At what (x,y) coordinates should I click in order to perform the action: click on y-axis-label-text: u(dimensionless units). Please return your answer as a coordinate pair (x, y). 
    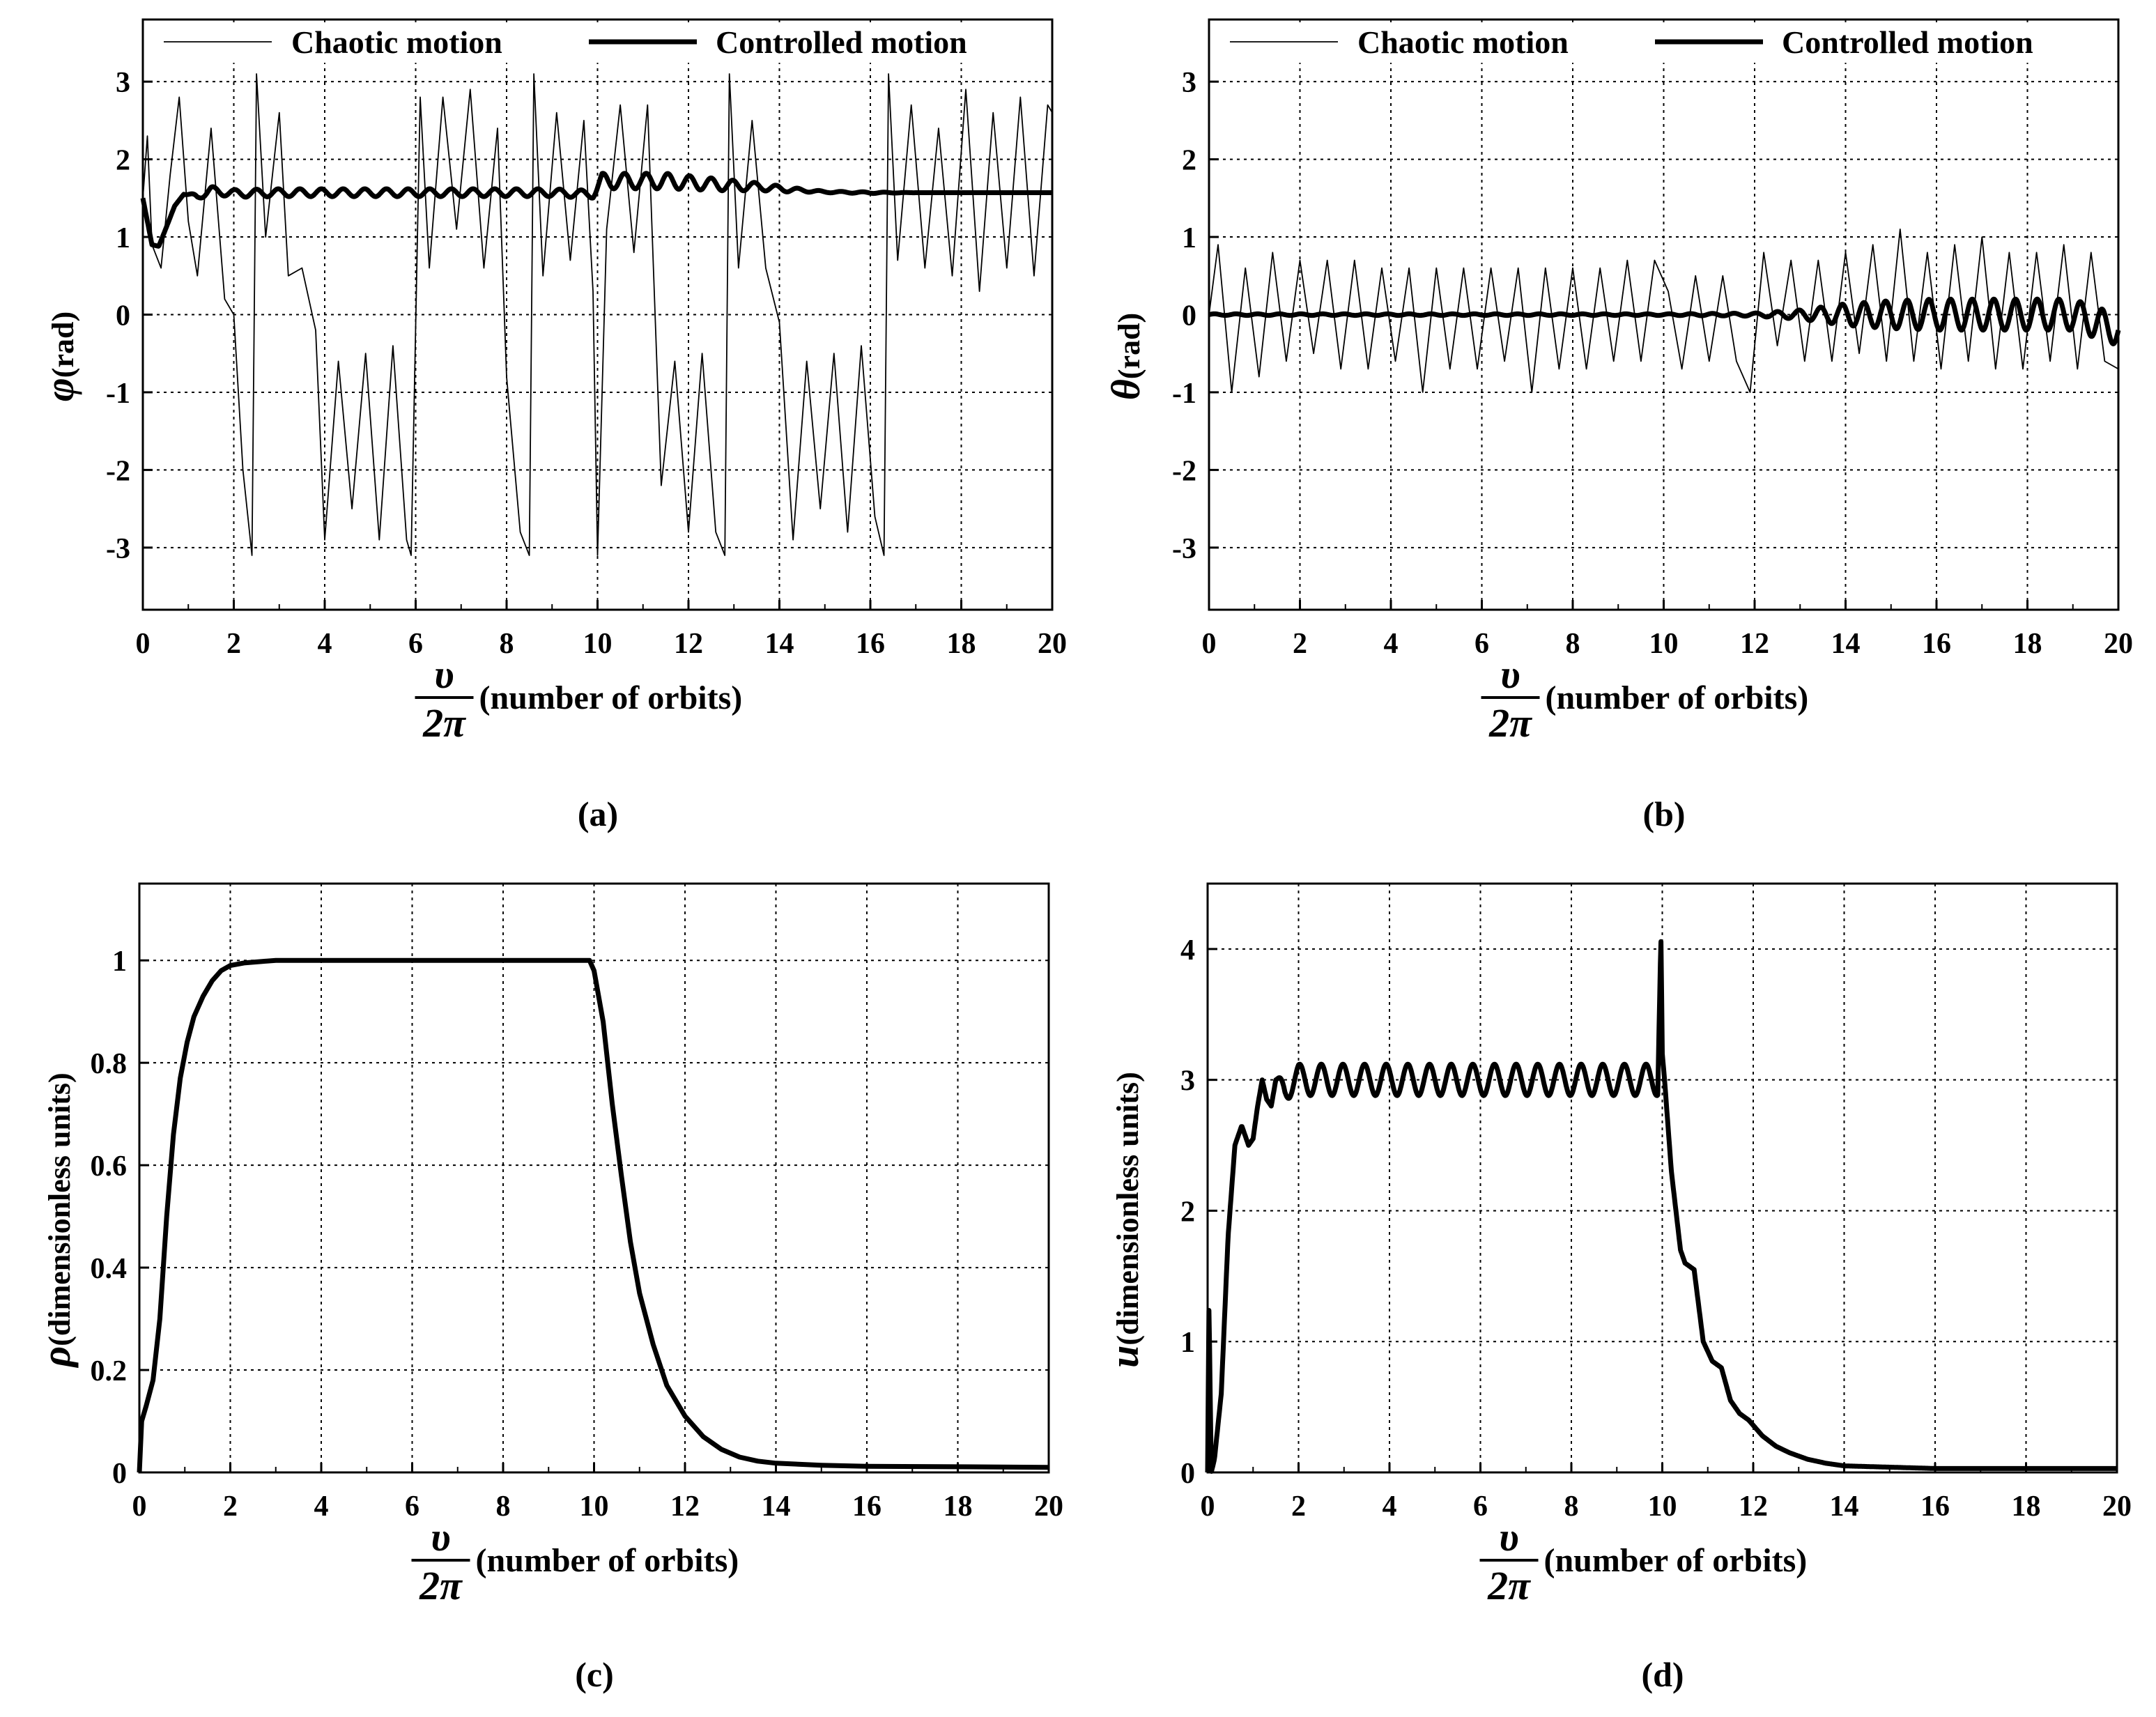
    Looking at the image, I should click on (1124, 1220).